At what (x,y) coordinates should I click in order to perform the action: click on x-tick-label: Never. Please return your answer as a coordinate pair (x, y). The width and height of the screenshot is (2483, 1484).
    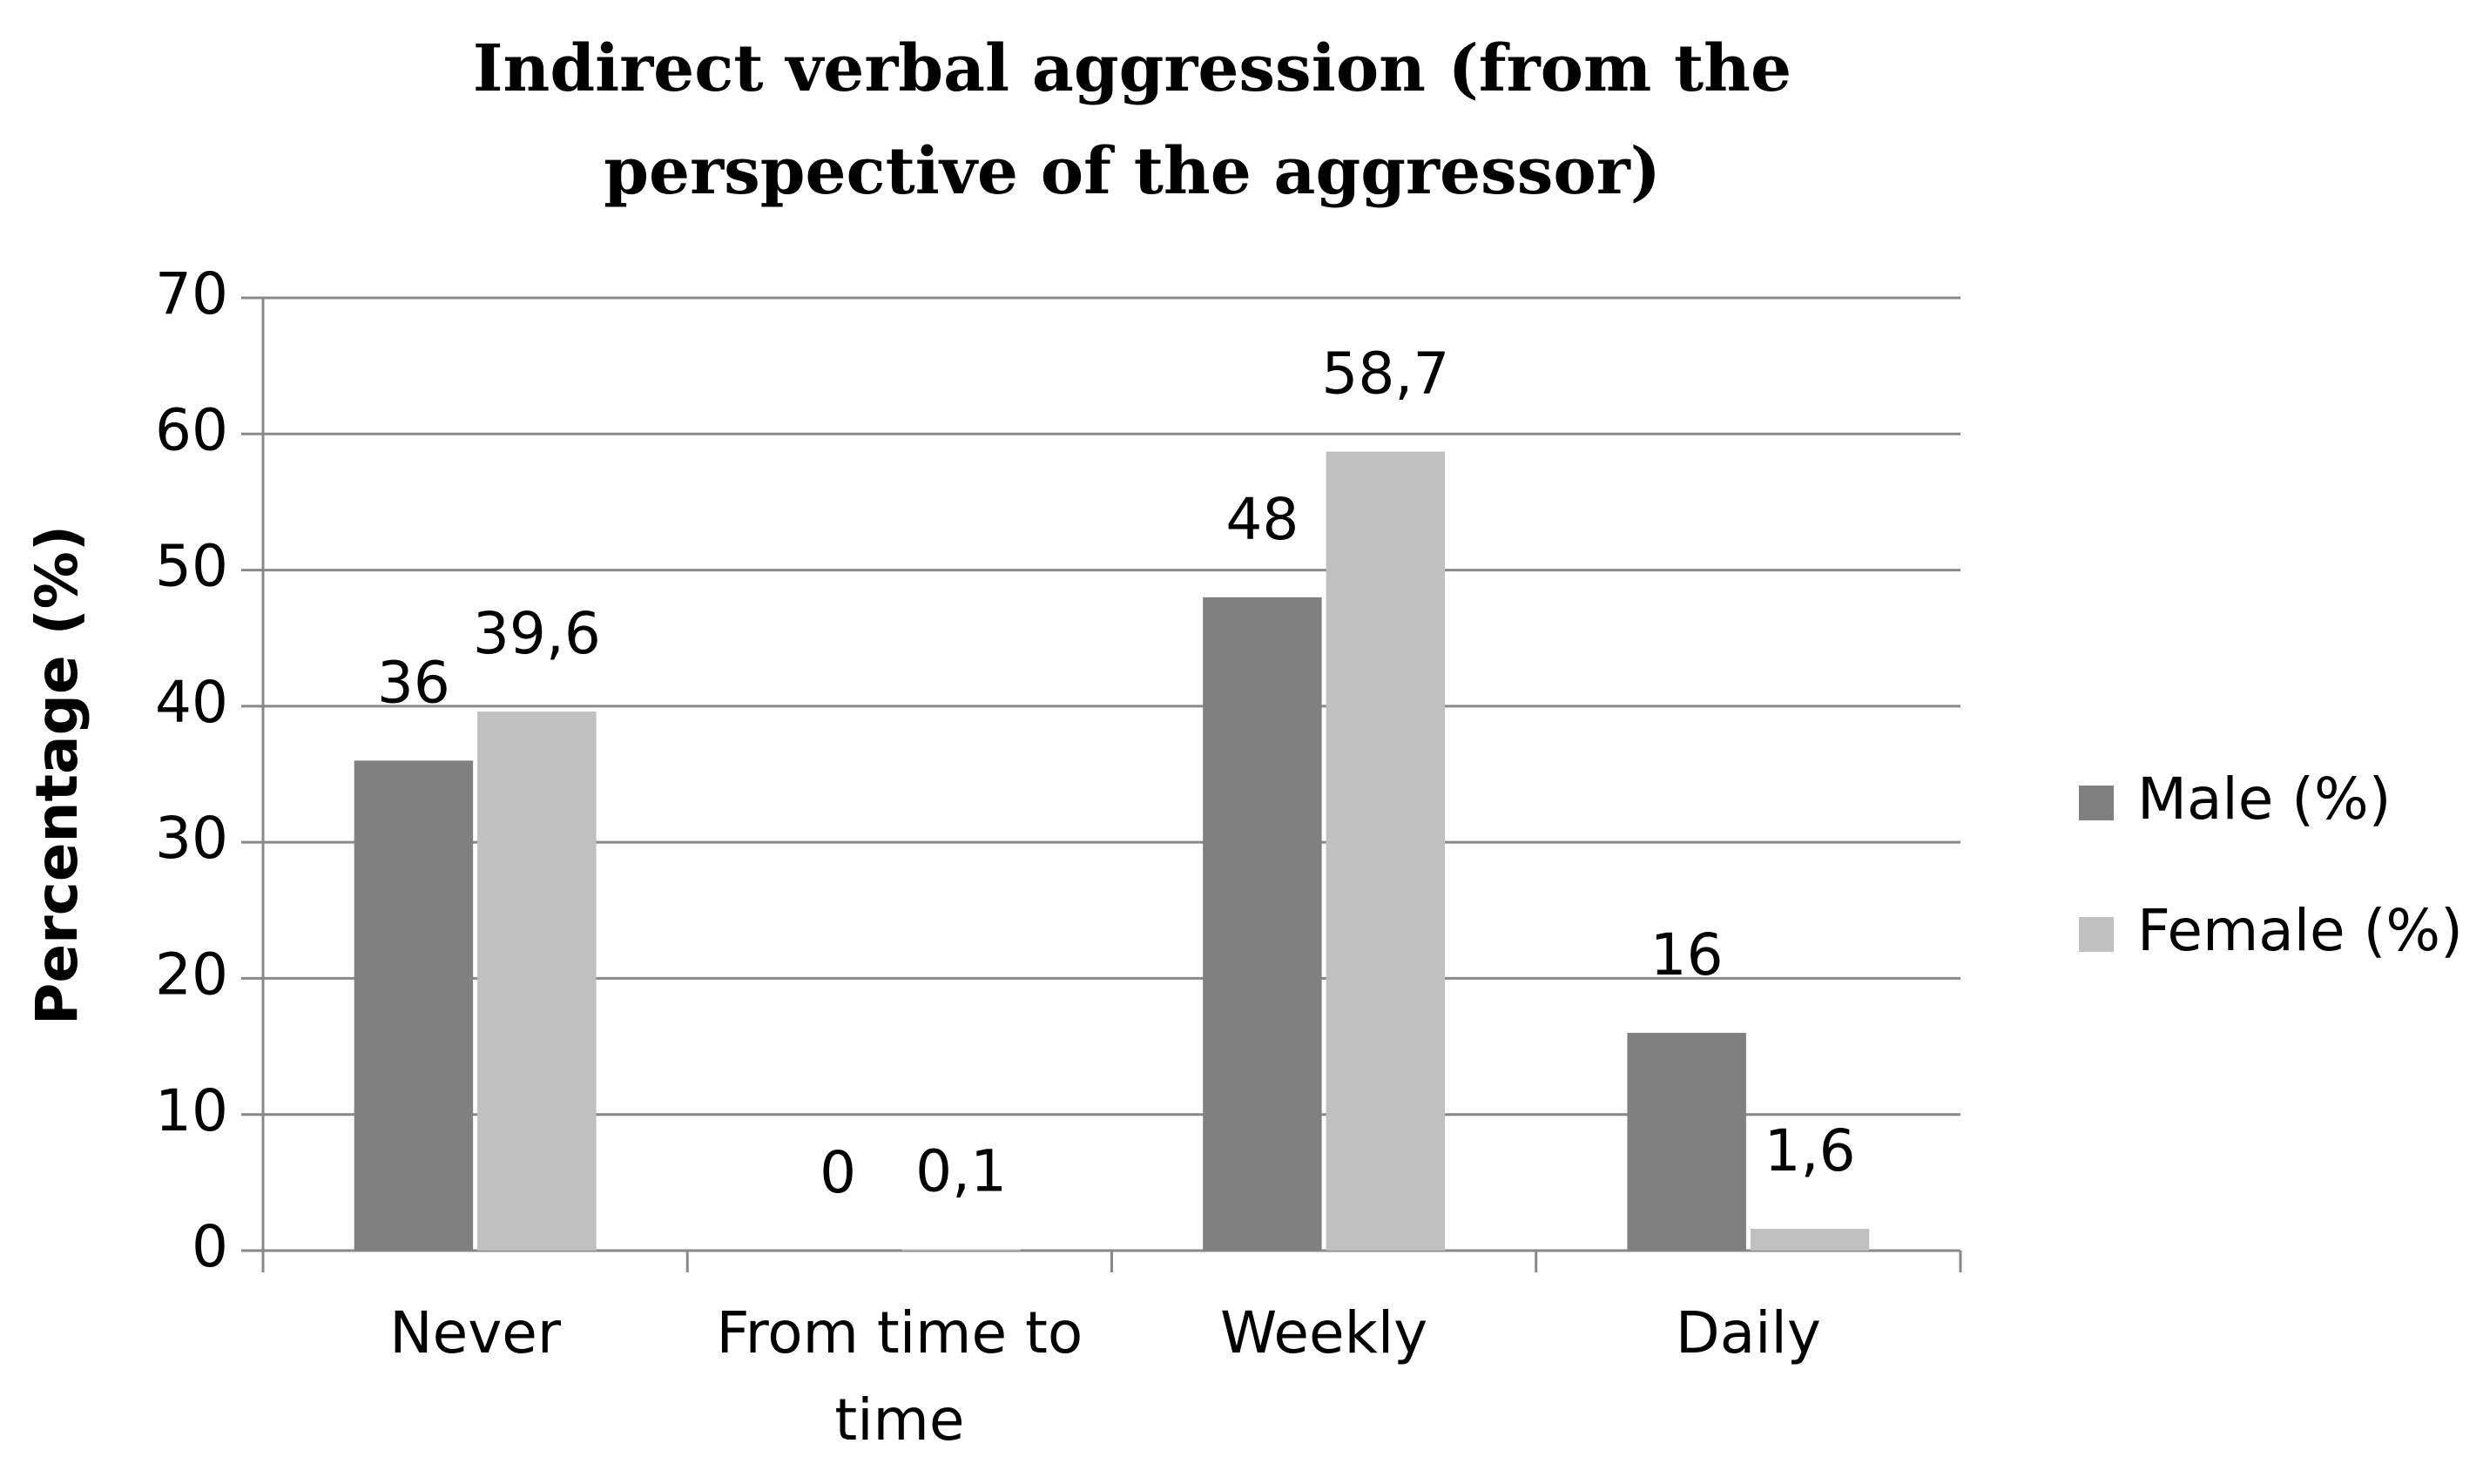
    Looking at the image, I should click on (475, 1332).